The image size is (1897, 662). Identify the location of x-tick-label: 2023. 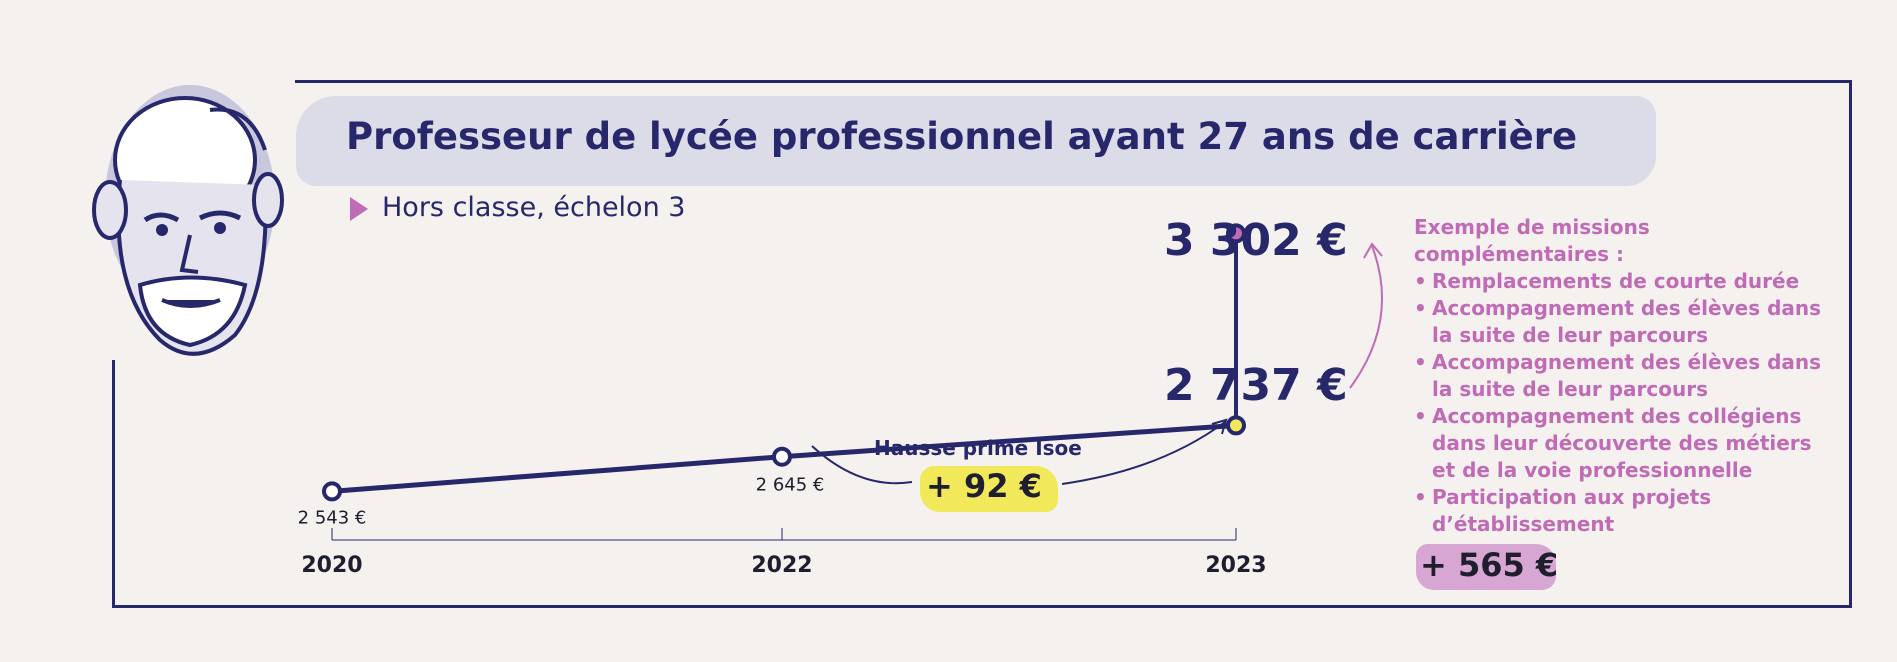
(1235, 565).